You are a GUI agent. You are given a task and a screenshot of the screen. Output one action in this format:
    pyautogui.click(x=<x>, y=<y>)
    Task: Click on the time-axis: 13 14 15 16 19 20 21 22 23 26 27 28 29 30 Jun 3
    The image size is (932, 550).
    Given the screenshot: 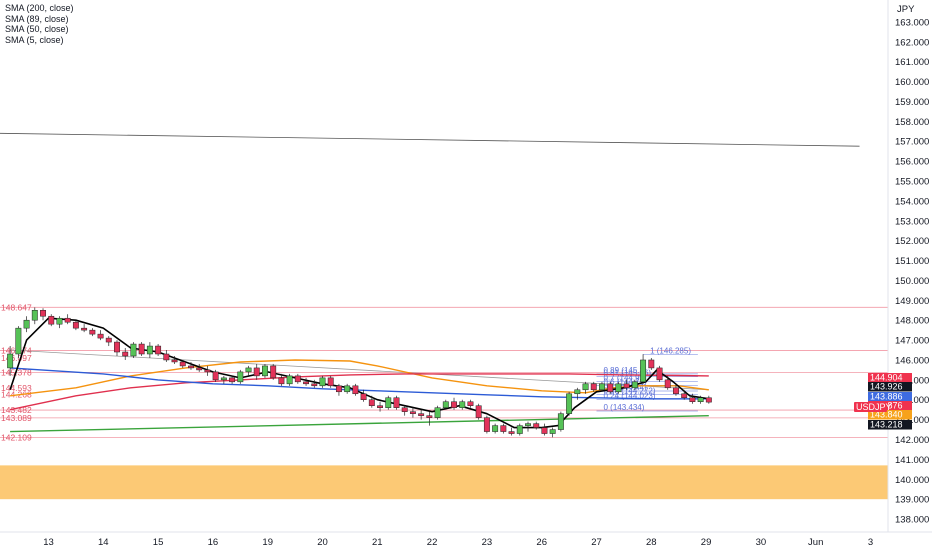 What is the action you would take?
    pyautogui.click(x=466, y=539)
    